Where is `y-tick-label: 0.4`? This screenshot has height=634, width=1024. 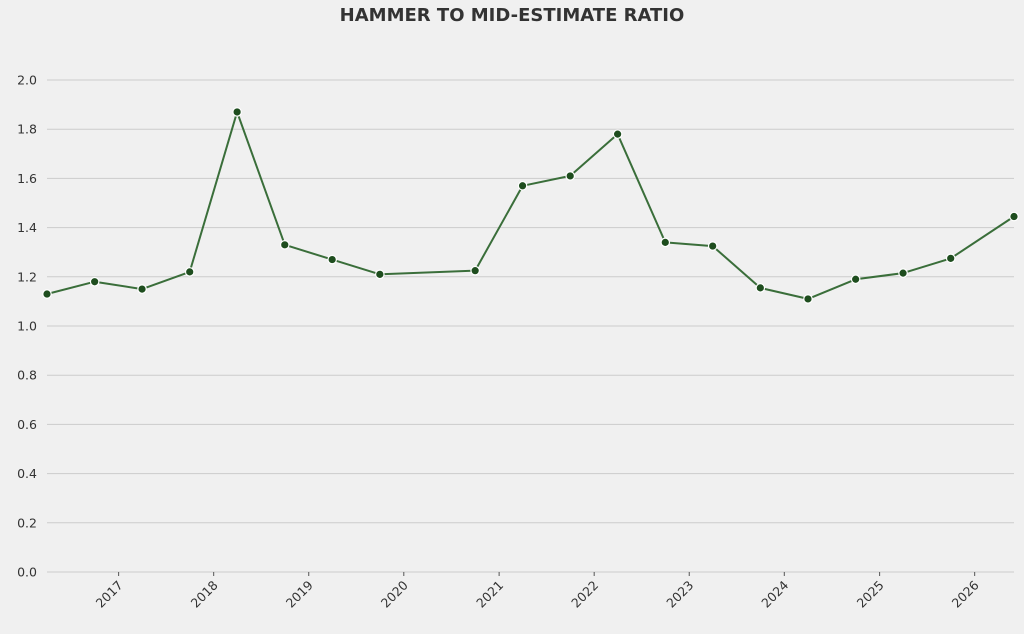
y-tick-label: 0.4 is located at coordinates (27, 473).